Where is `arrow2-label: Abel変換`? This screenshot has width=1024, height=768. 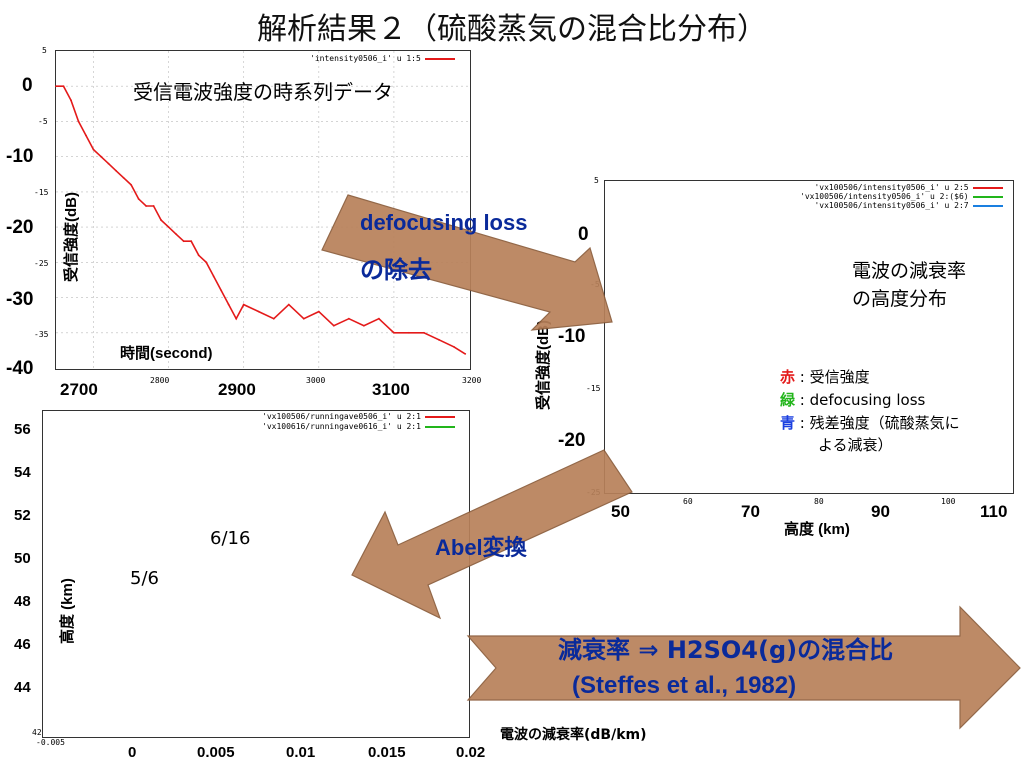 arrow2-label: Abel変換 is located at coordinates (481, 547).